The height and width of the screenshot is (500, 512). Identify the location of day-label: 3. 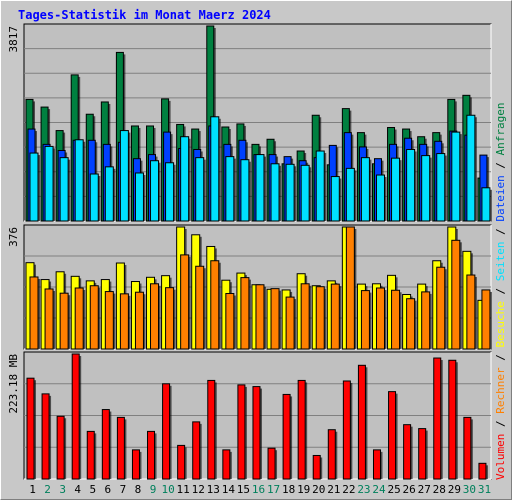
(62, 489).